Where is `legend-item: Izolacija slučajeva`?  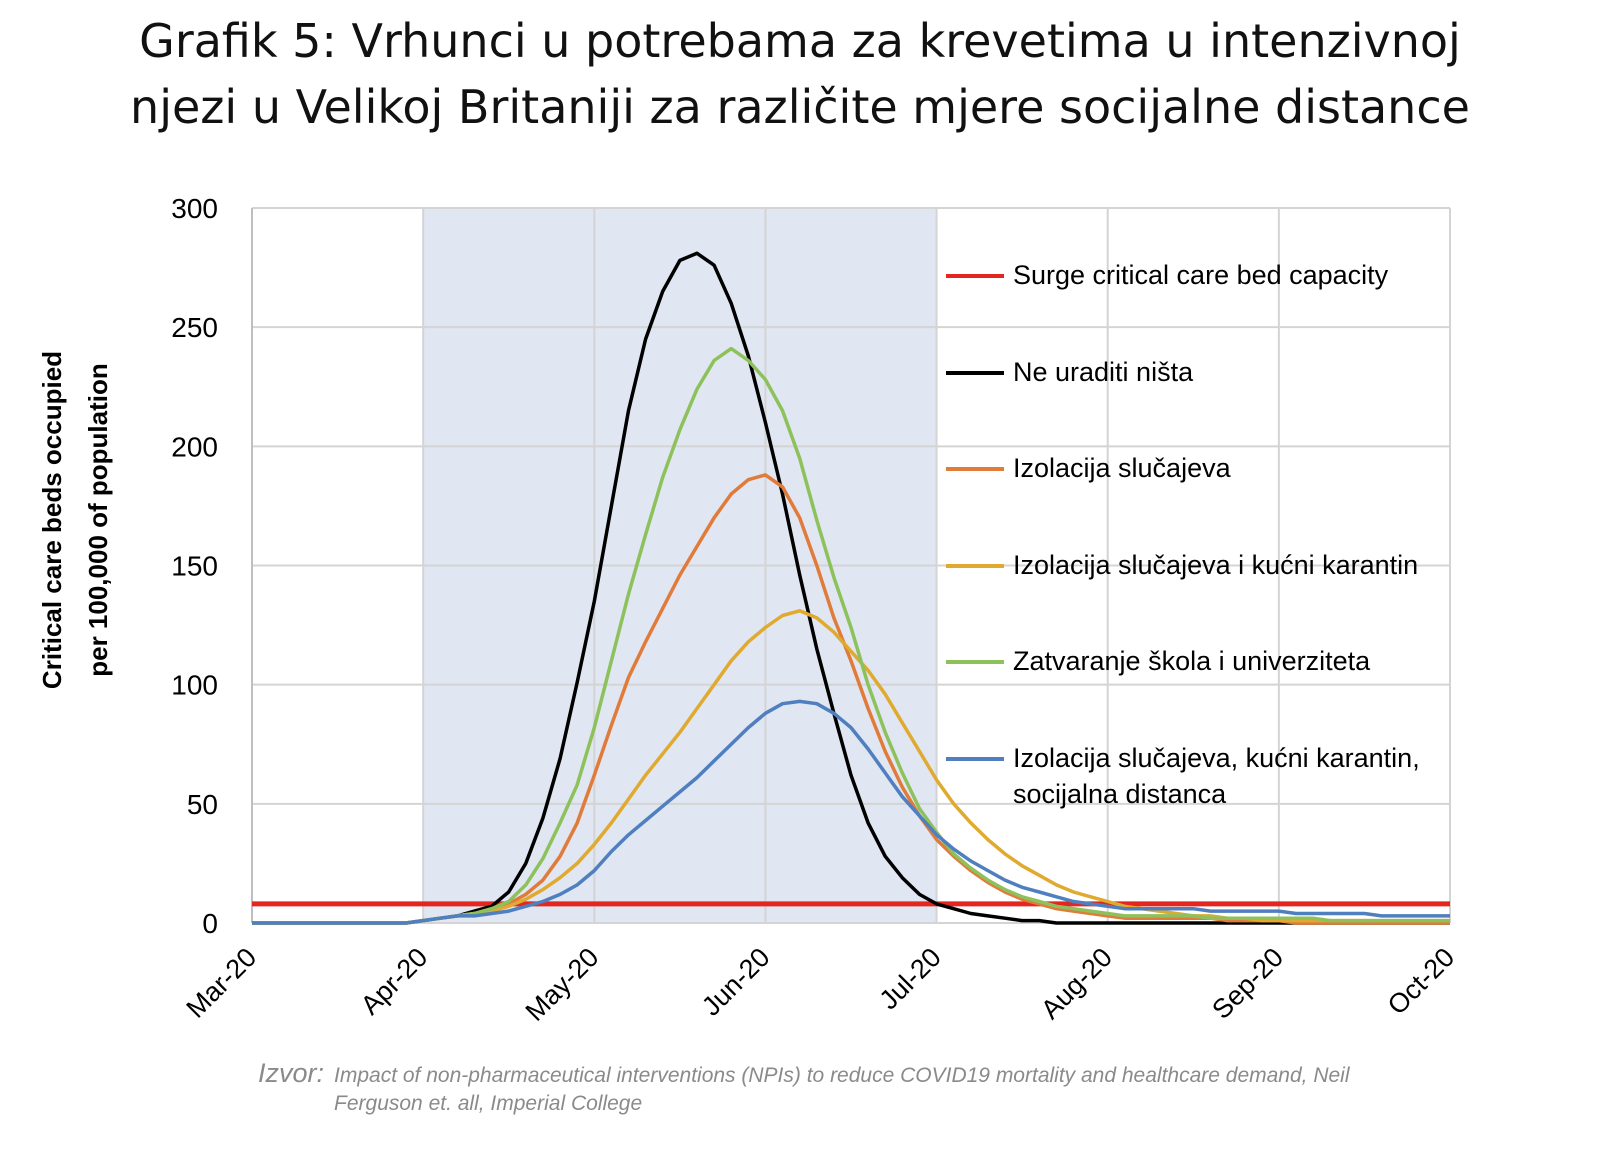
legend-item: Izolacija slučajeva is located at coordinates (1199, 468).